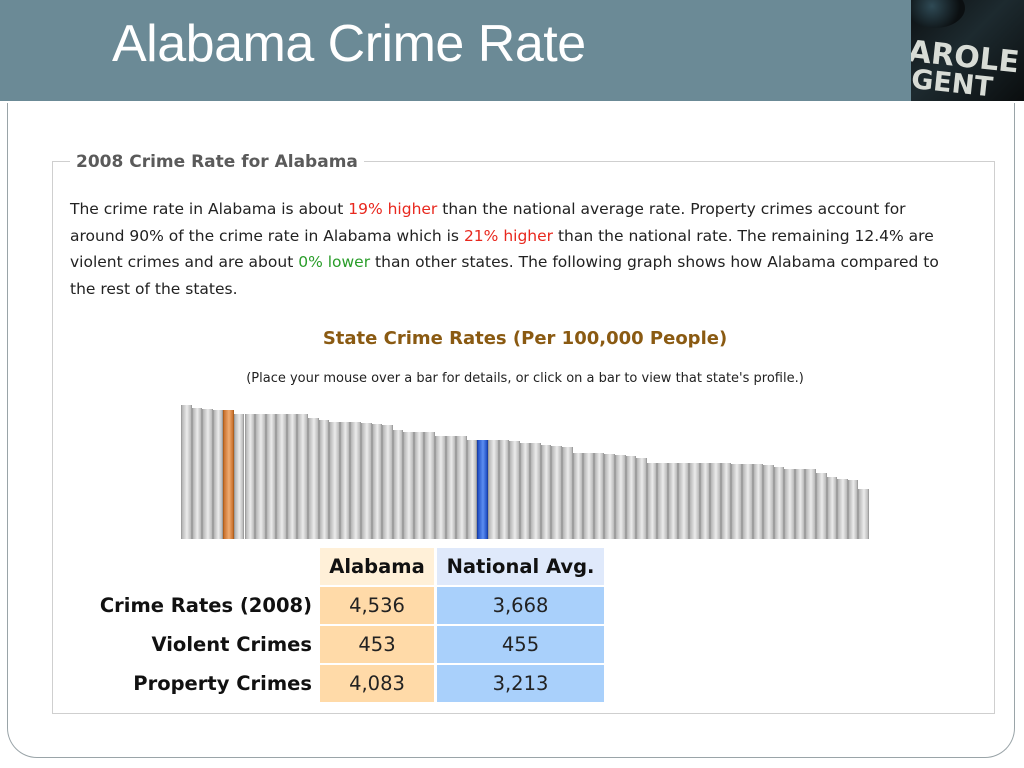 Image resolution: width=1024 pixels, height=768 pixels. What do you see at coordinates (508, 235) in the screenshot?
I see `property-crime-comparison: 21% higher` at bounding box center [508, 235].